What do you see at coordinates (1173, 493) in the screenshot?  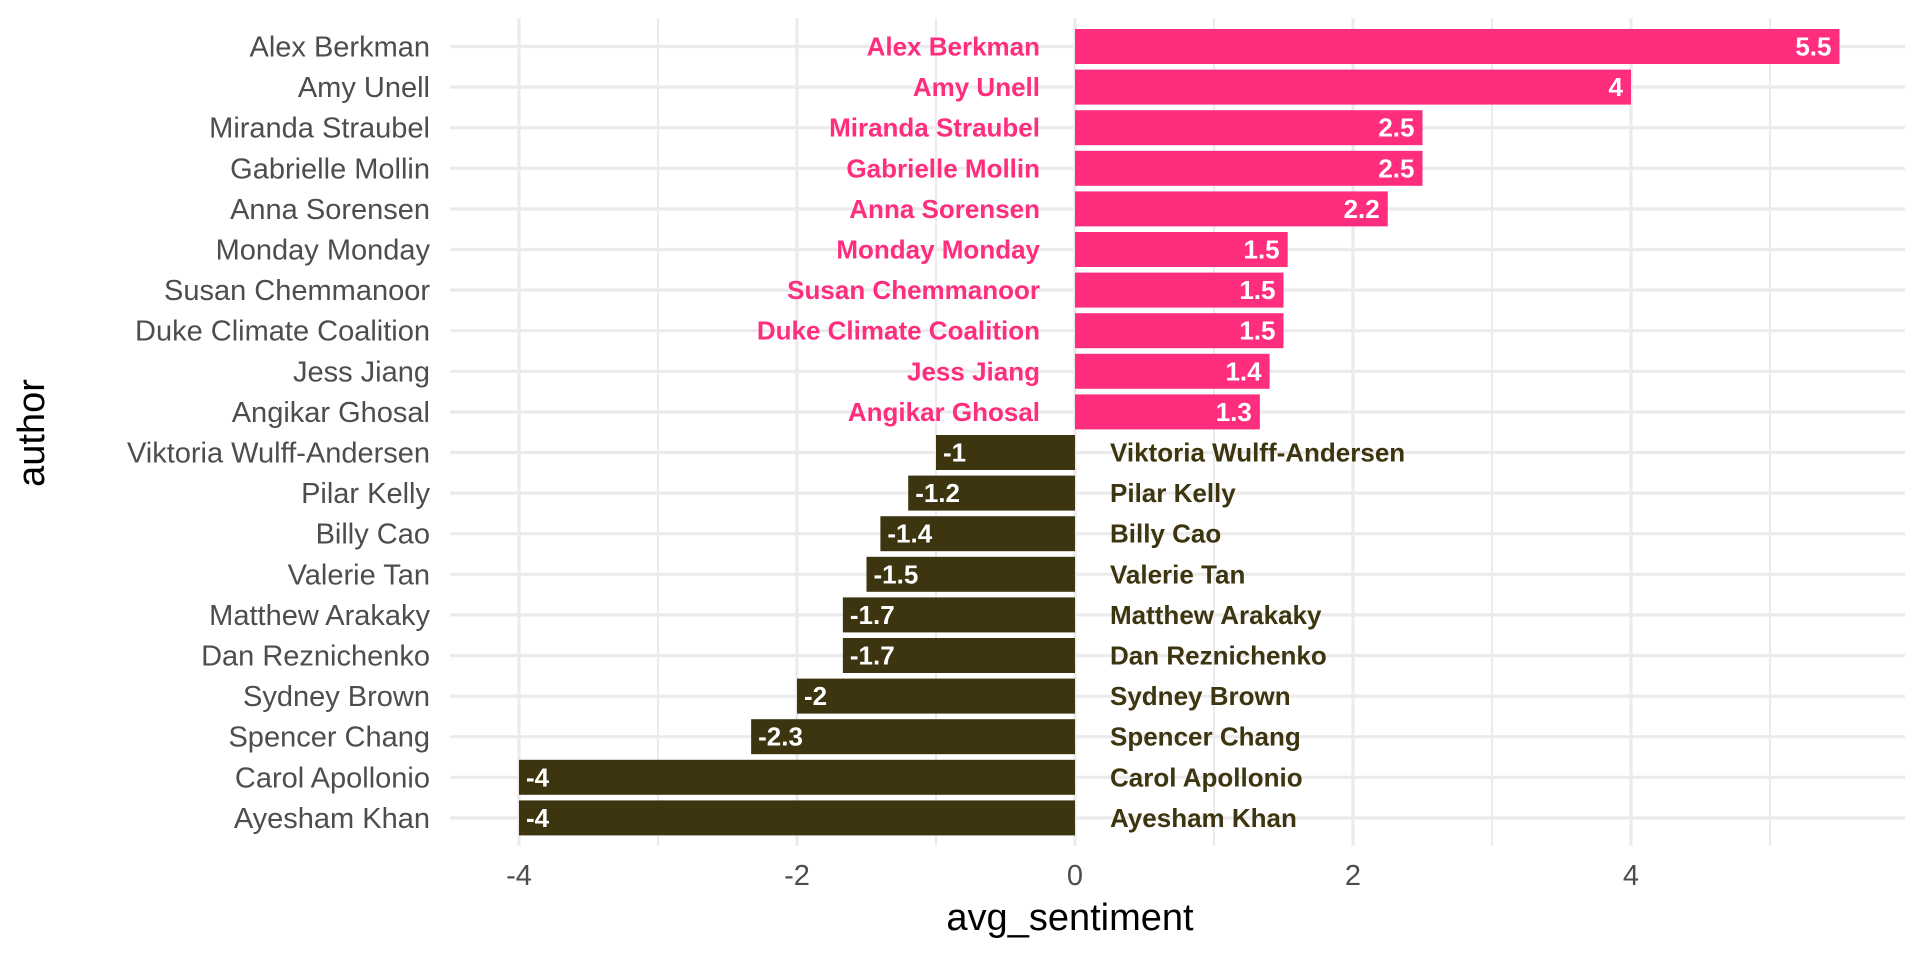 I see `bar-author-label: Pilar Kelly` at bounding box center [1173, 493].